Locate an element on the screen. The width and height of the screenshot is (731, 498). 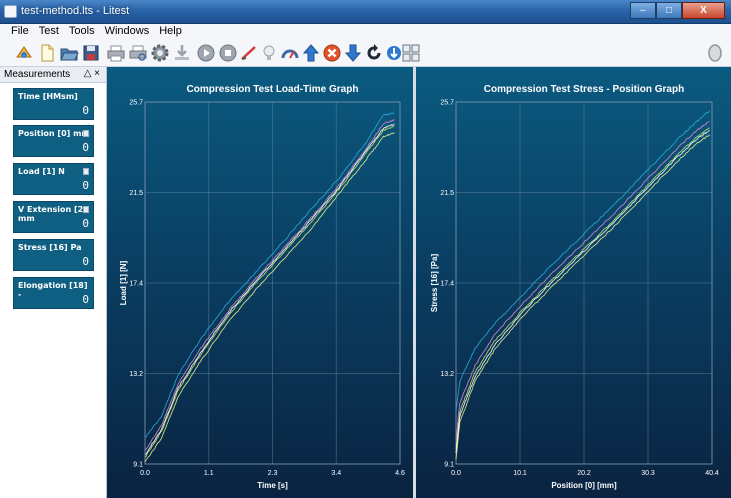
measurement-label: V Extension [2] mm is located at coordinates (52, 214).